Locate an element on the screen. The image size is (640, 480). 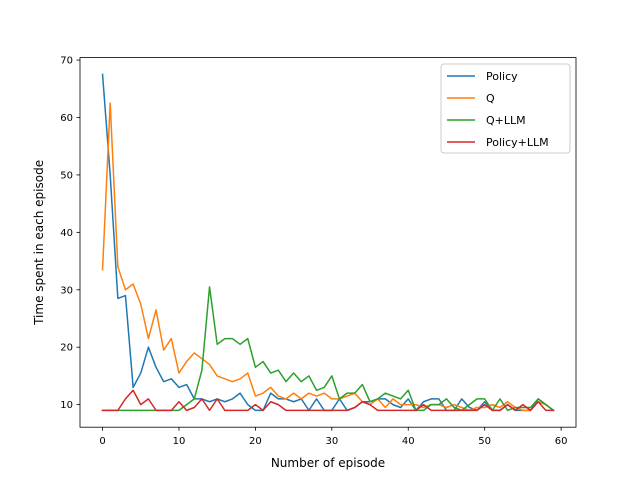
legend: Policy Q Q+LLM Policy+LLM is located at coordinates (505, 108).